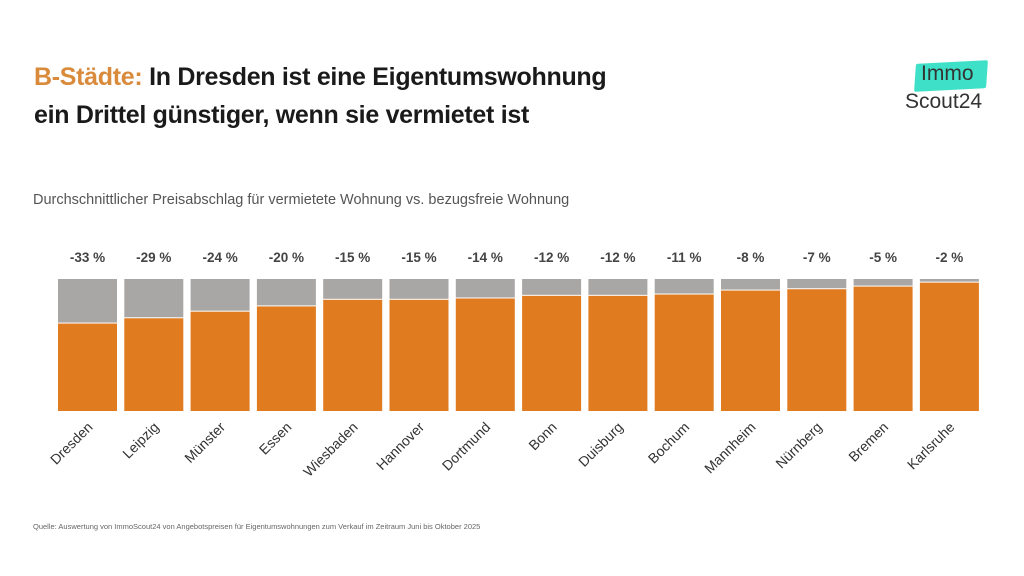 This screenshot has height=576, width=1024. What do you see at coordinates (798, 445) in the screenshot?
I see `category-label: Nürnberg` at bounding box center [798, 445].